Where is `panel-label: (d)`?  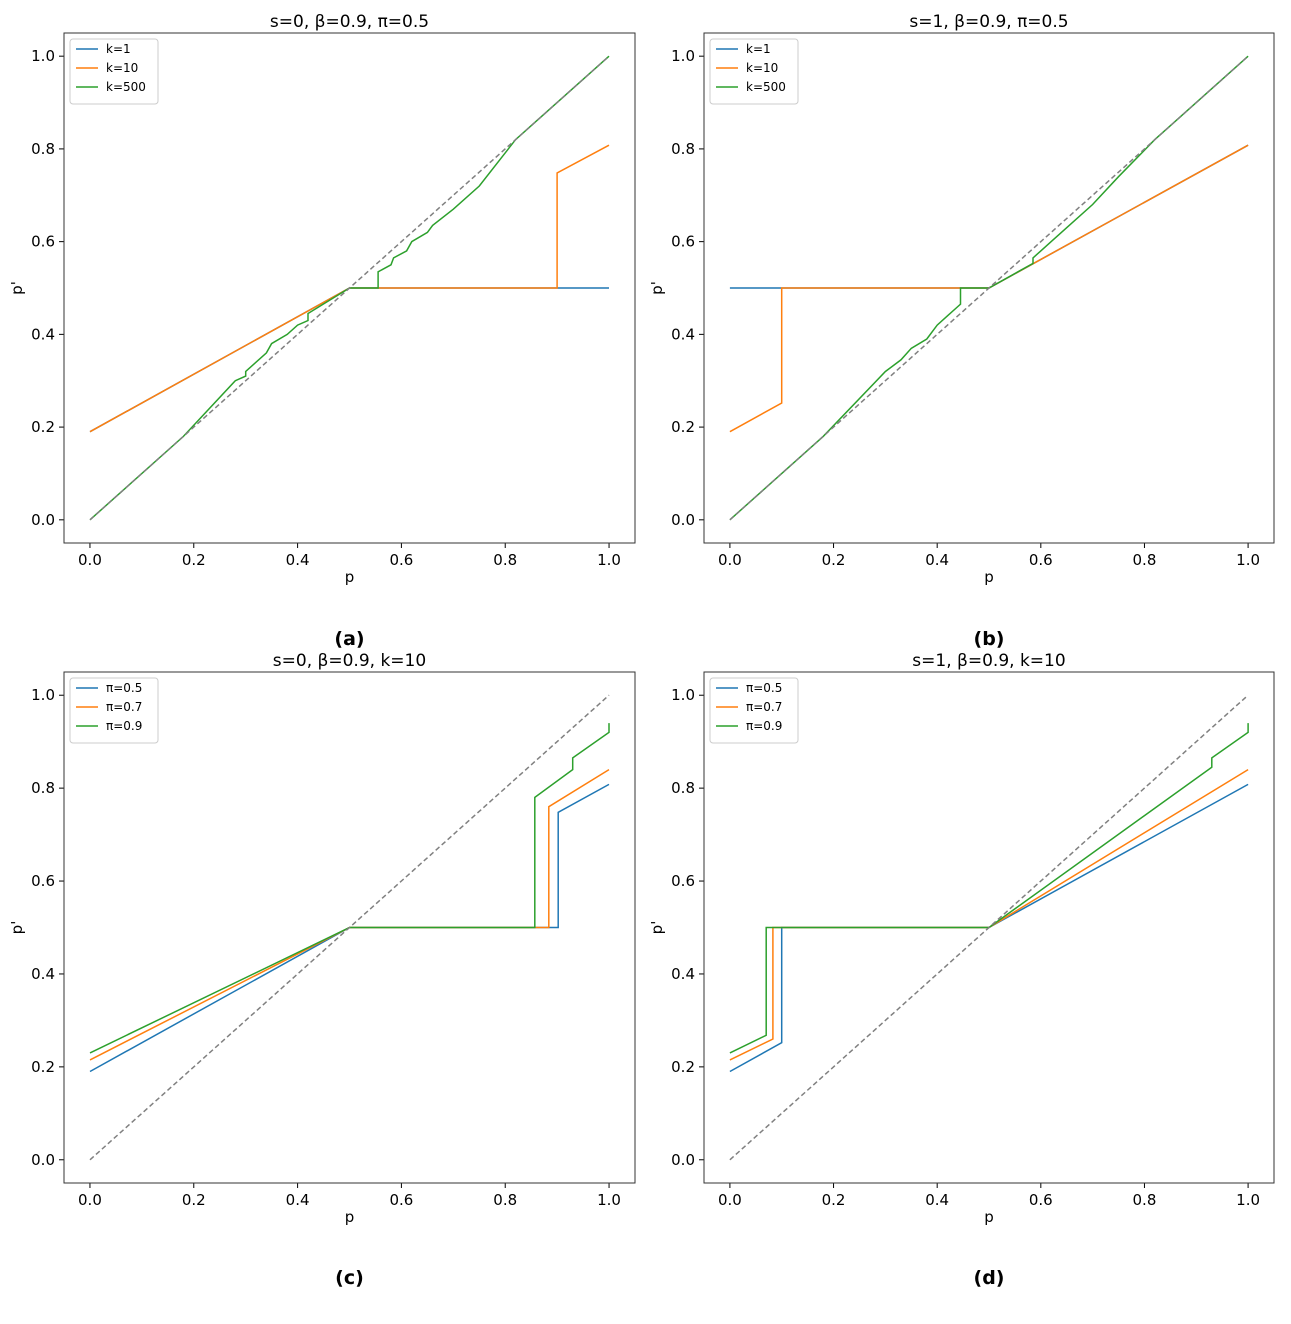 panel-label: (d) is located at coordinates (989, 1278).